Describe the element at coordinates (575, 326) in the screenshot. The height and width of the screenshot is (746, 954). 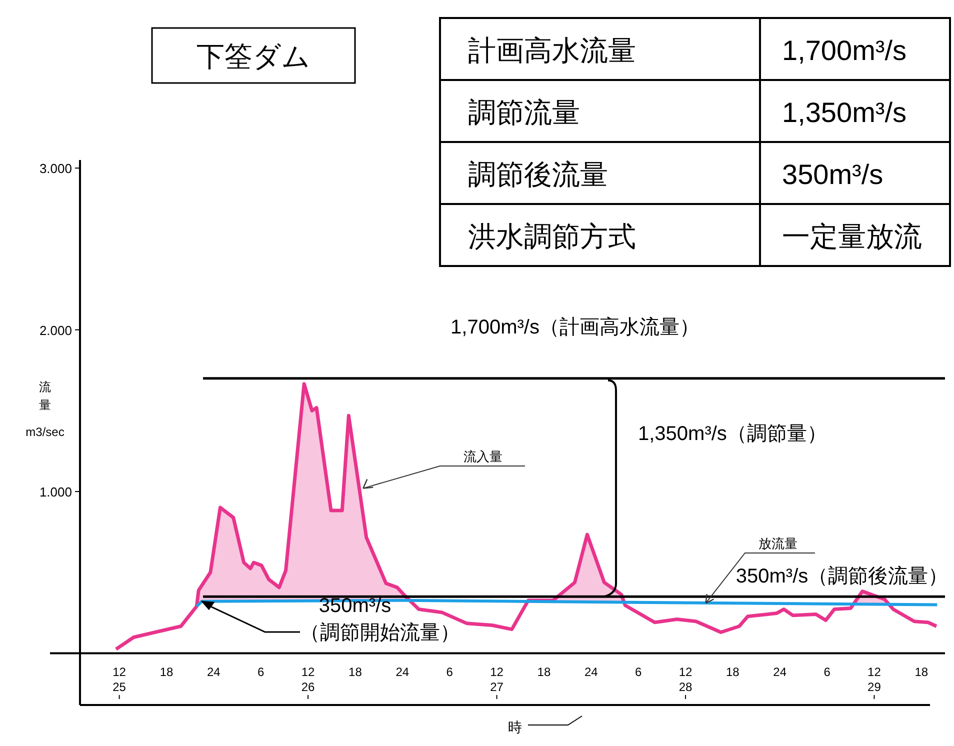
I see `ref-line-label: 1,700m³/s（計画高水流量）` at that location.